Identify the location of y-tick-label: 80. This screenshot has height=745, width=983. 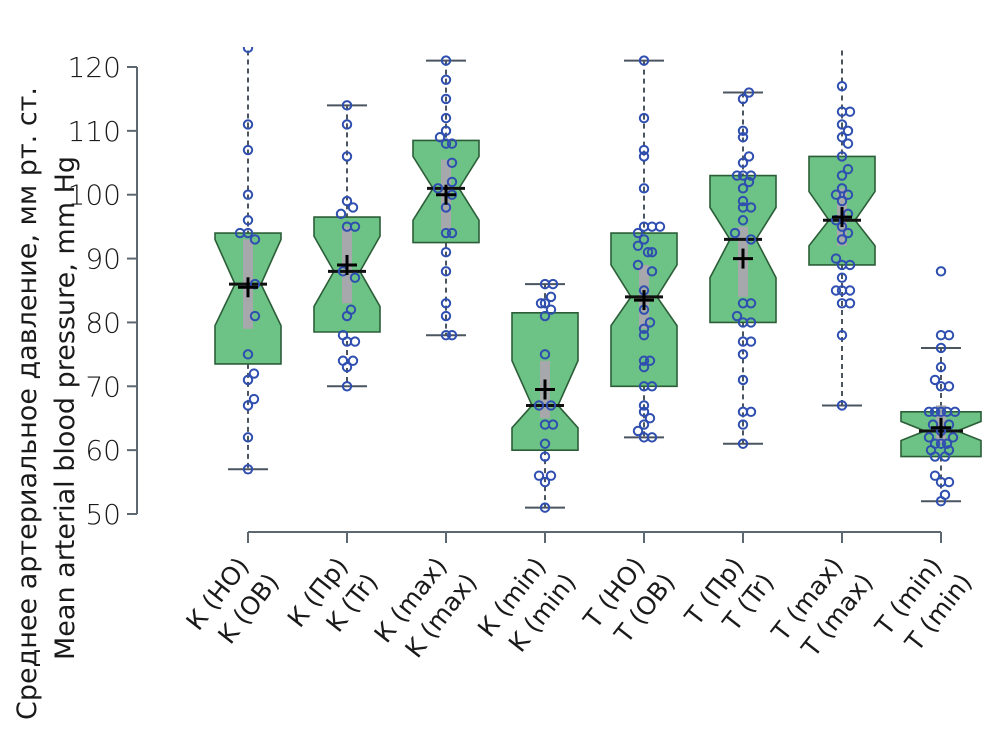
(103, 322).